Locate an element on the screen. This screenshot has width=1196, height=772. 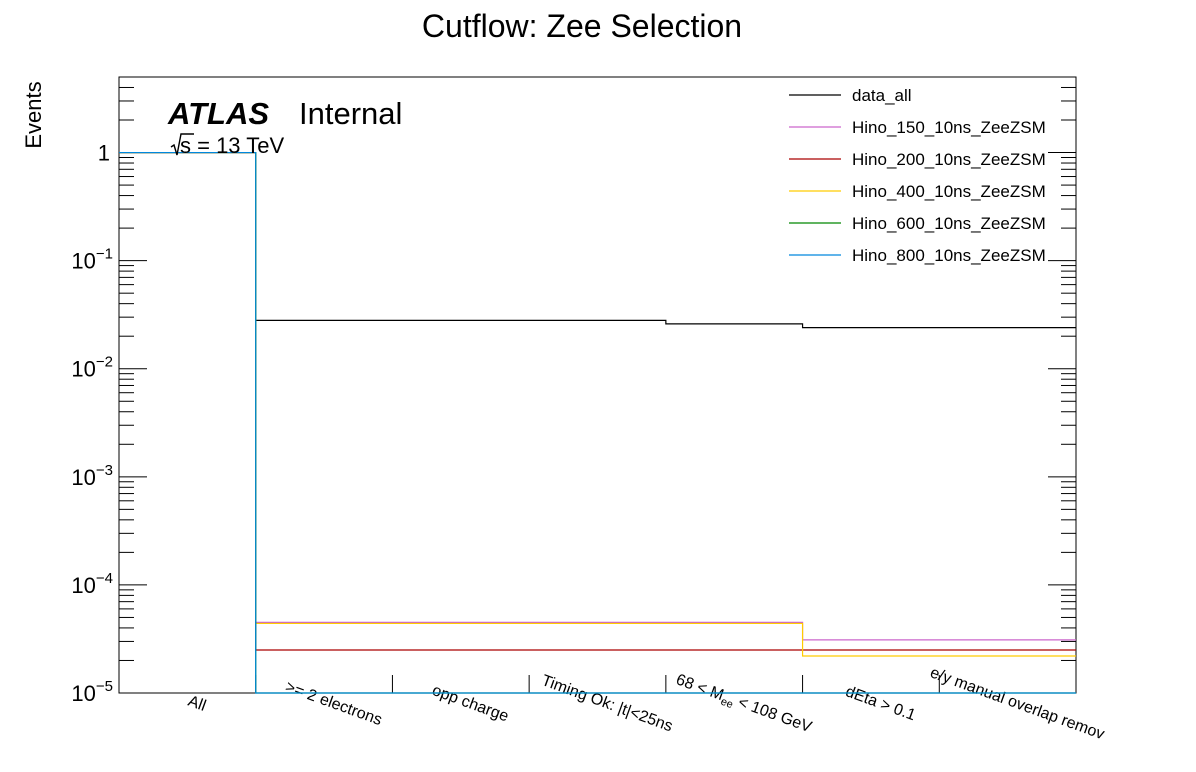
y-tick-label: 1 is located at coordinates (104, 153).